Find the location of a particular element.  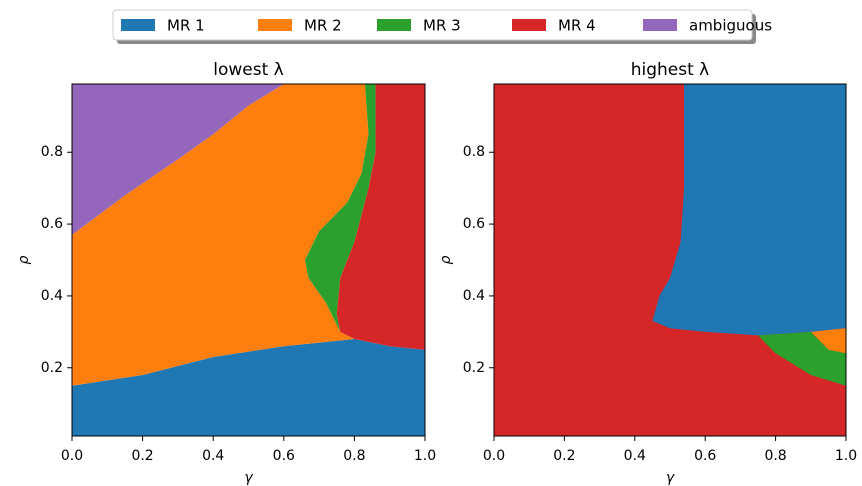

chart-title: lowest λ is located at coordinates (248, 70).